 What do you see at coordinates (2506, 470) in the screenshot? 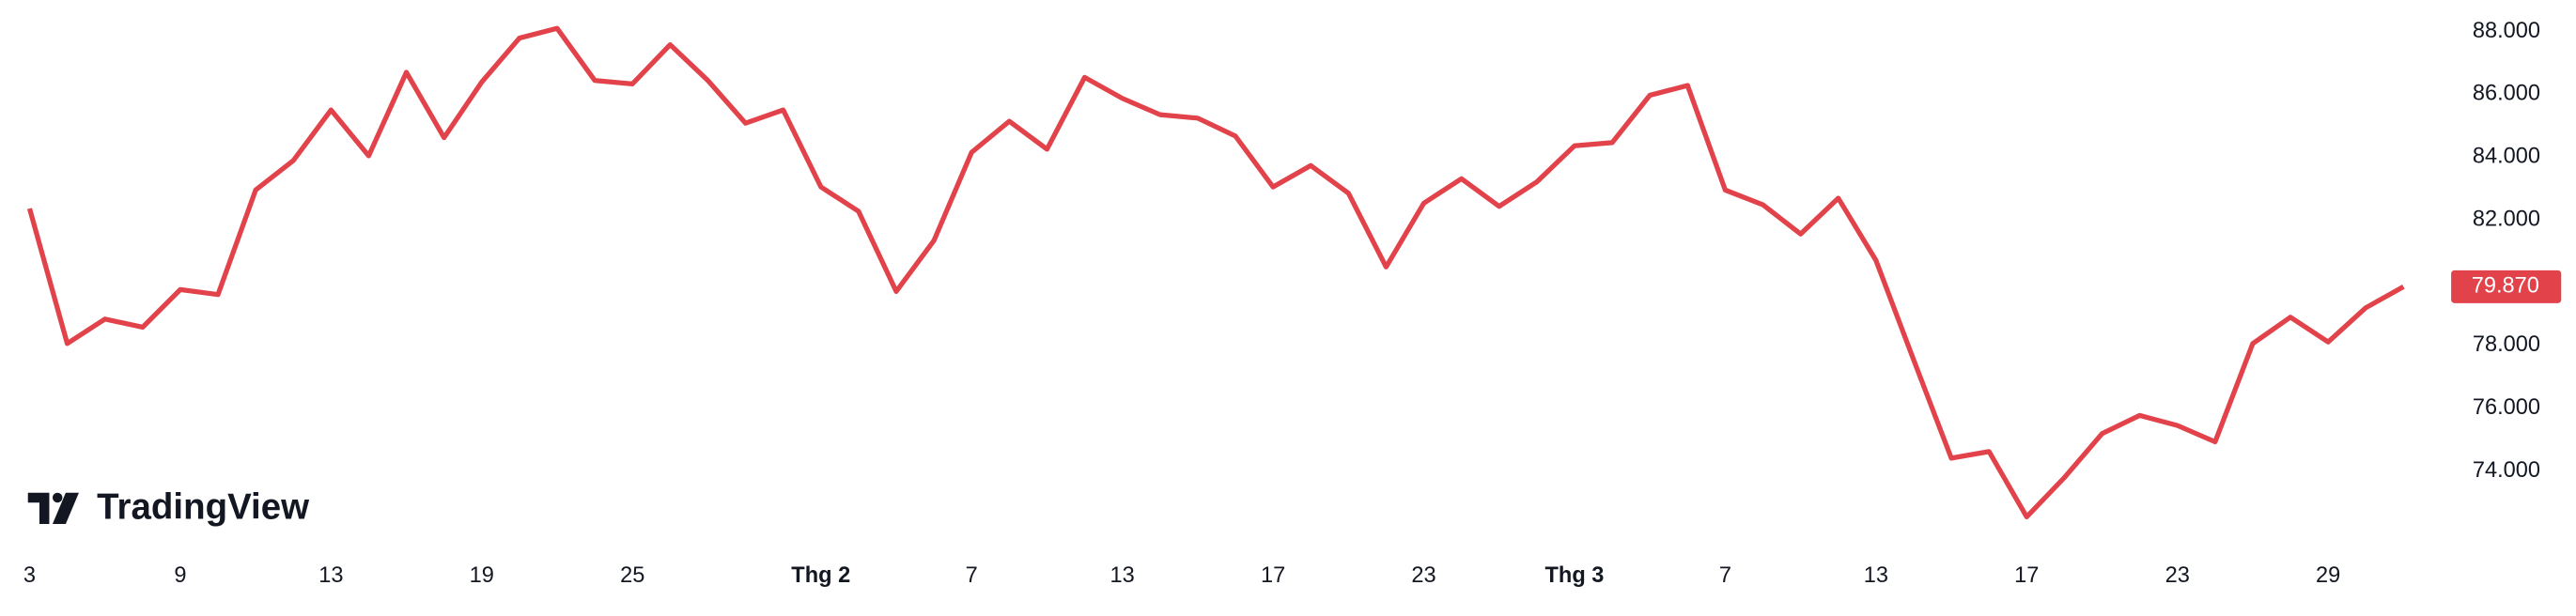
I see `y-tick-label: 74.000` at bounding box center [2506, 470].